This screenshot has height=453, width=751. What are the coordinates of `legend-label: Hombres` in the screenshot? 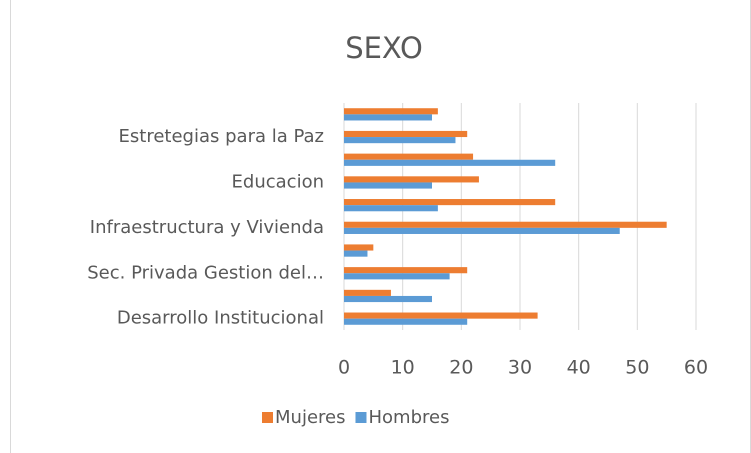 It's located at (408, 417).